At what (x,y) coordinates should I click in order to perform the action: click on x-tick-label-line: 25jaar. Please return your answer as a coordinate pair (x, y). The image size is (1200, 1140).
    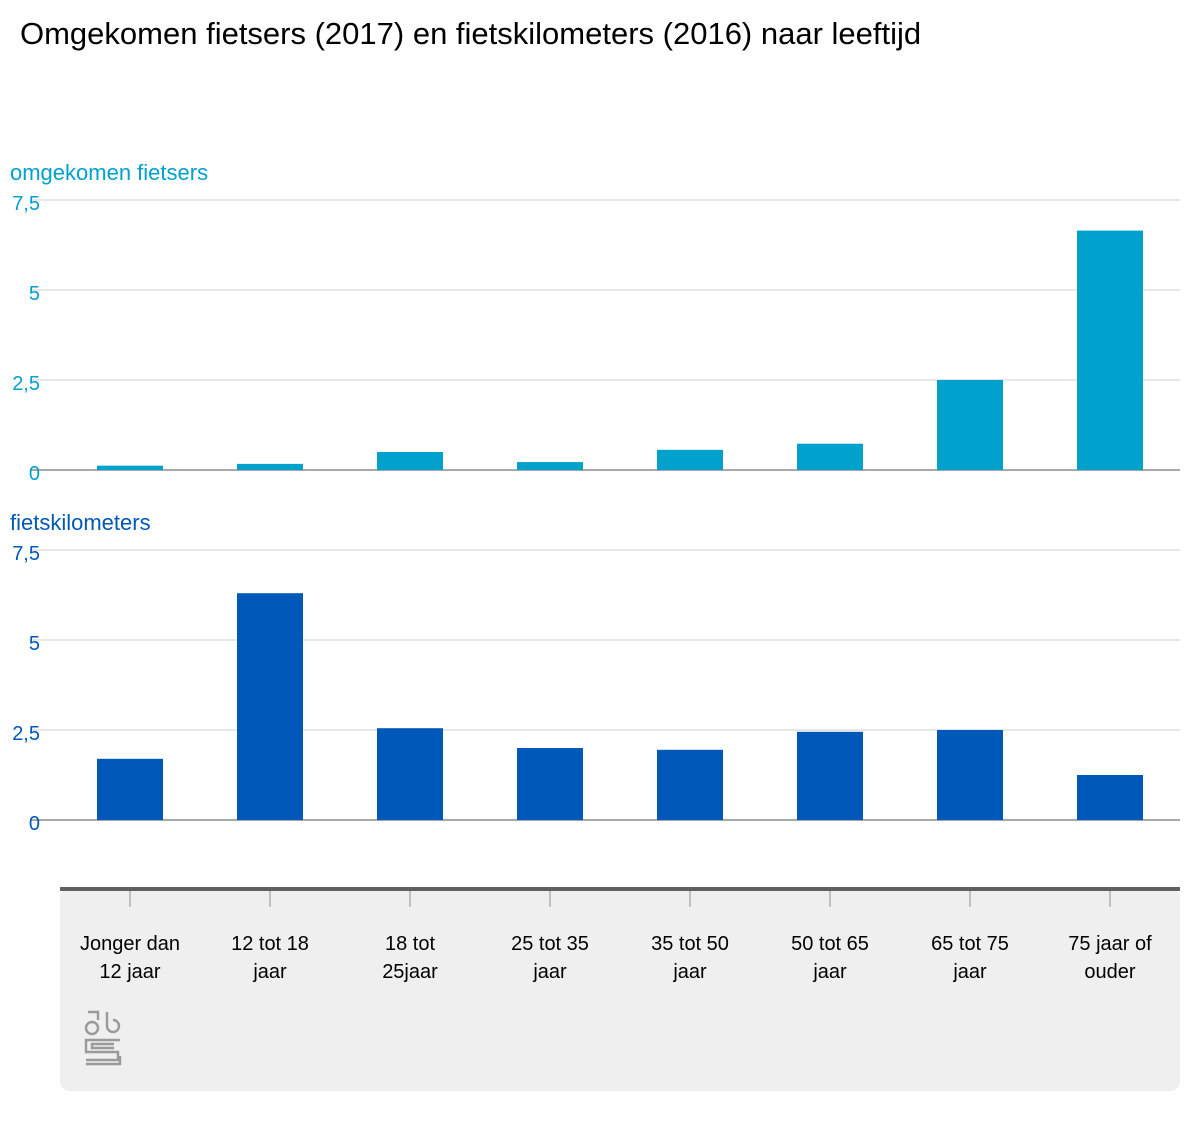
    Looking at the image, I should click on (410, 972).